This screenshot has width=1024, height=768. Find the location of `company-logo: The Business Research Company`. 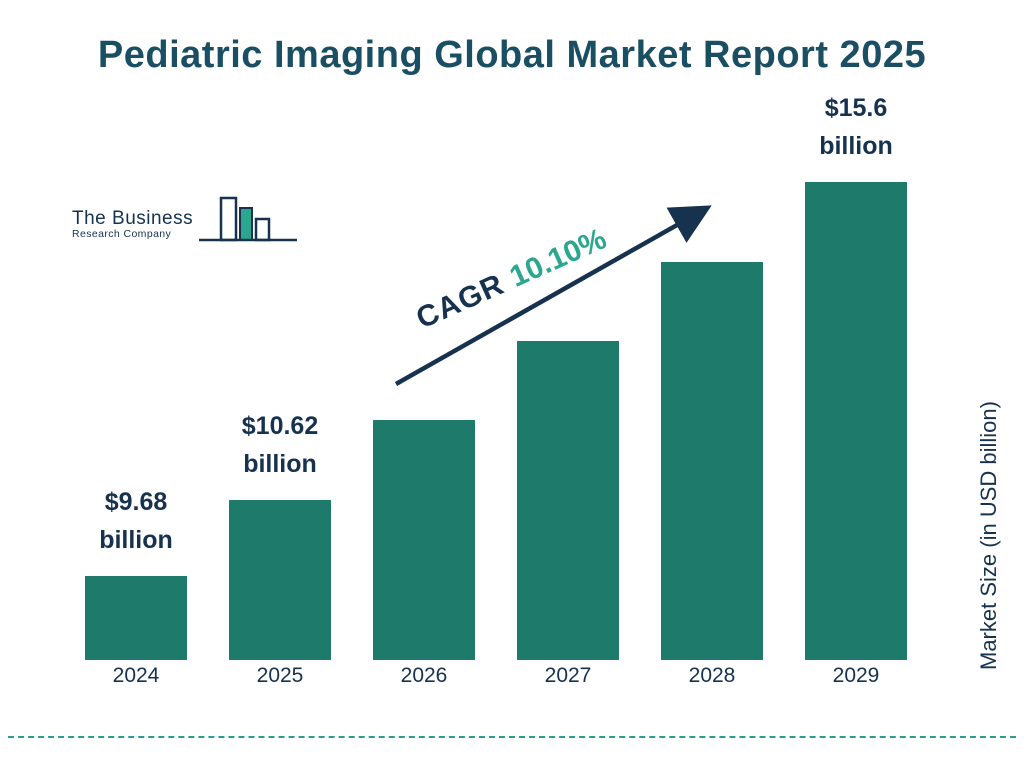

company-logo: The Business Research Company is located at coordinates (185, 220).